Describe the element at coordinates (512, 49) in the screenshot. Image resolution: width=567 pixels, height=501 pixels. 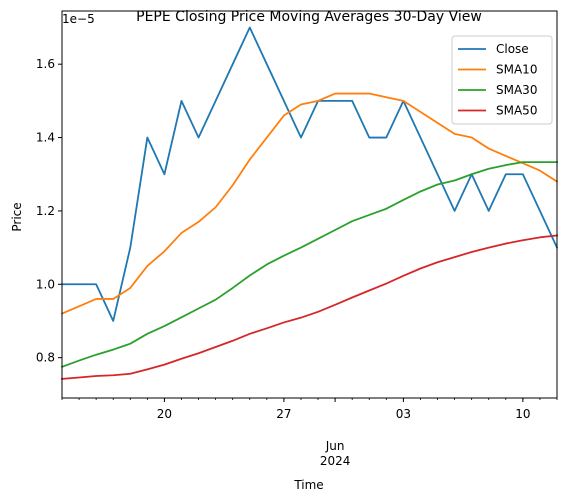
I see `legend-label: Close` at that location.